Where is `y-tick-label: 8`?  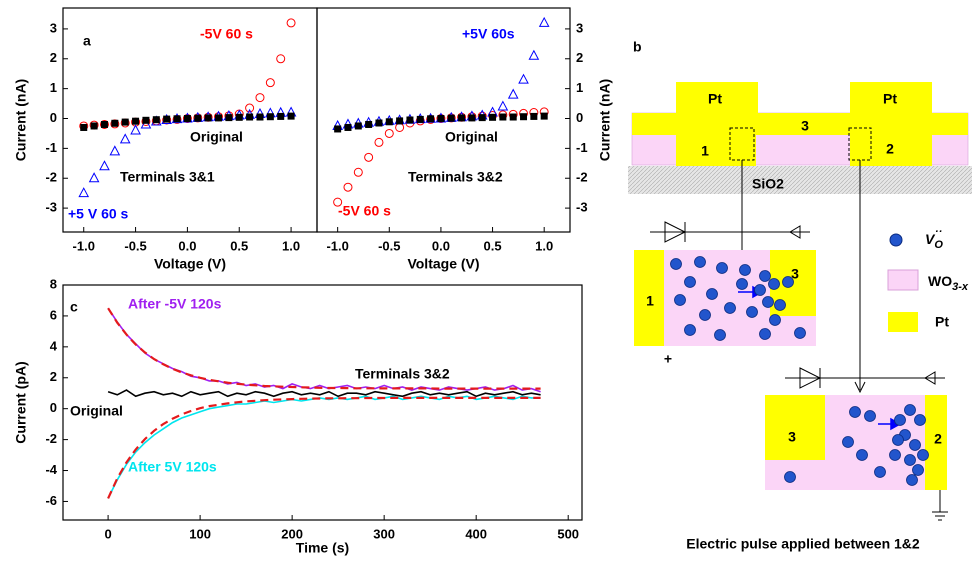 y-tick-label: 8 is located at coordinates (53, 283).